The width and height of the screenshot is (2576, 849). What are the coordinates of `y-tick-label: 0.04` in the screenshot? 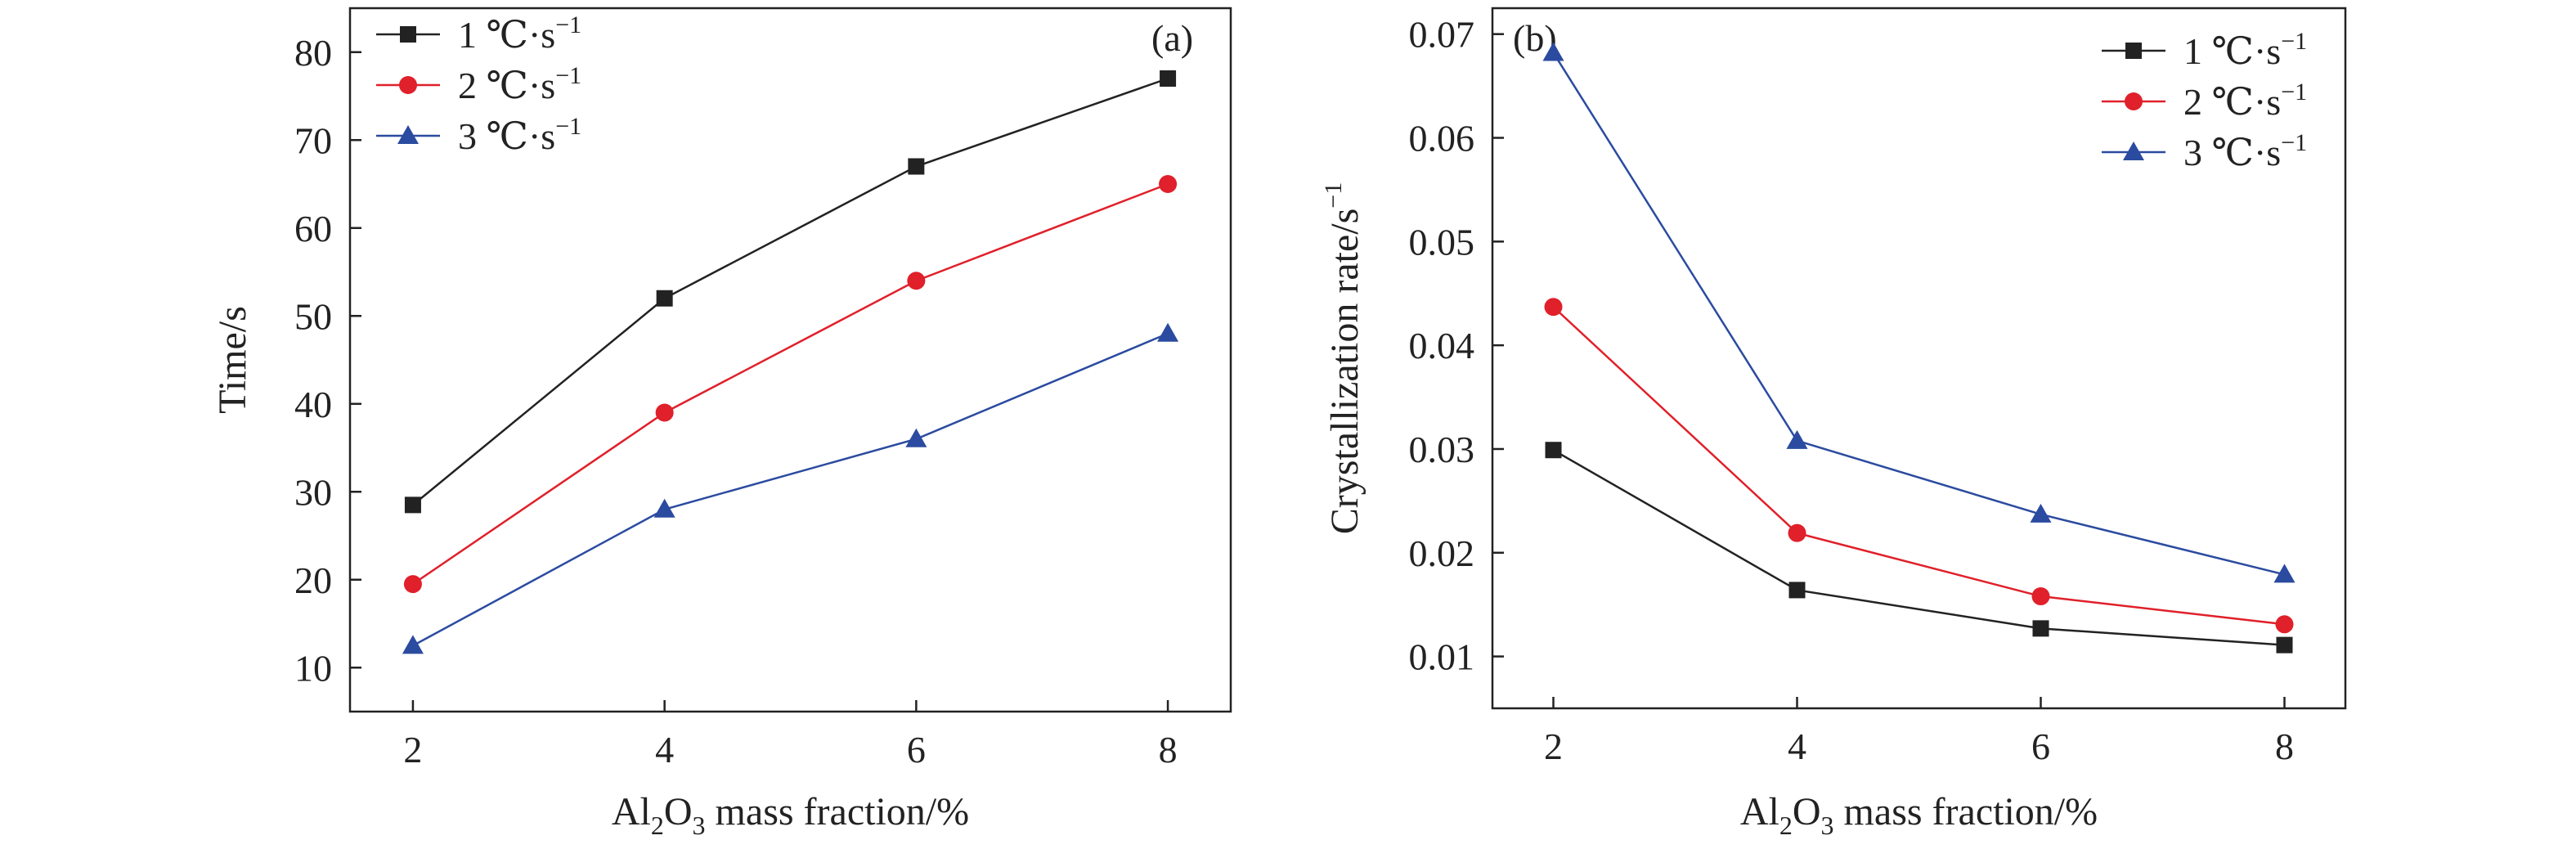 It's located at (1442, 345).